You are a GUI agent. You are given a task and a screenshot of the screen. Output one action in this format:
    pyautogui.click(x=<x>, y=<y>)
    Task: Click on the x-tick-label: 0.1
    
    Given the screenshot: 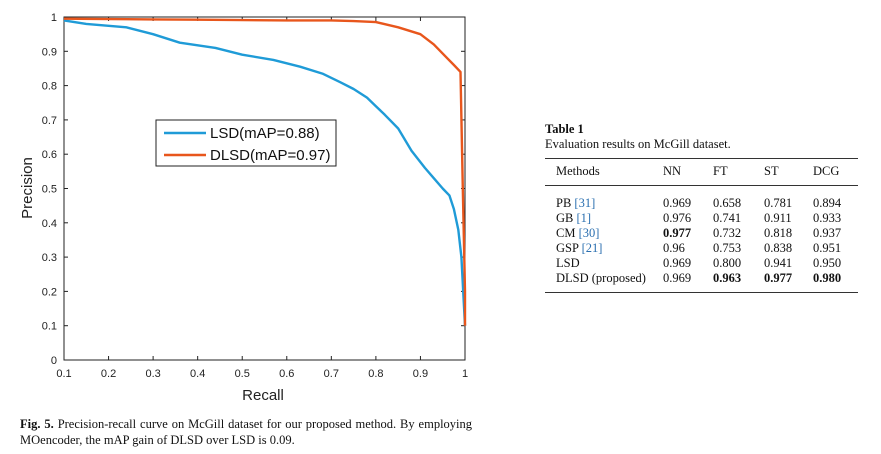 What is the action you would take?
    pyautogui.click(x=63, y=374)
    